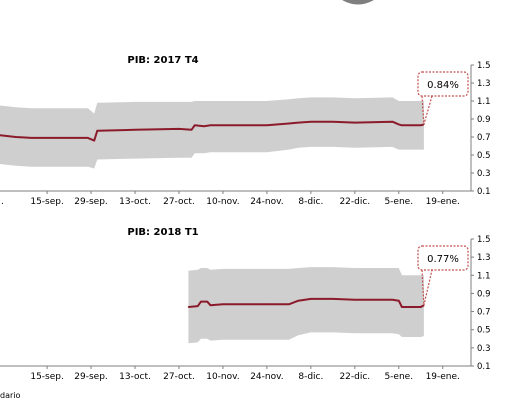 The width and height of the screenshot is (510, 400). I want to click on x-tick-label-truncated: ., so click(2, 202).